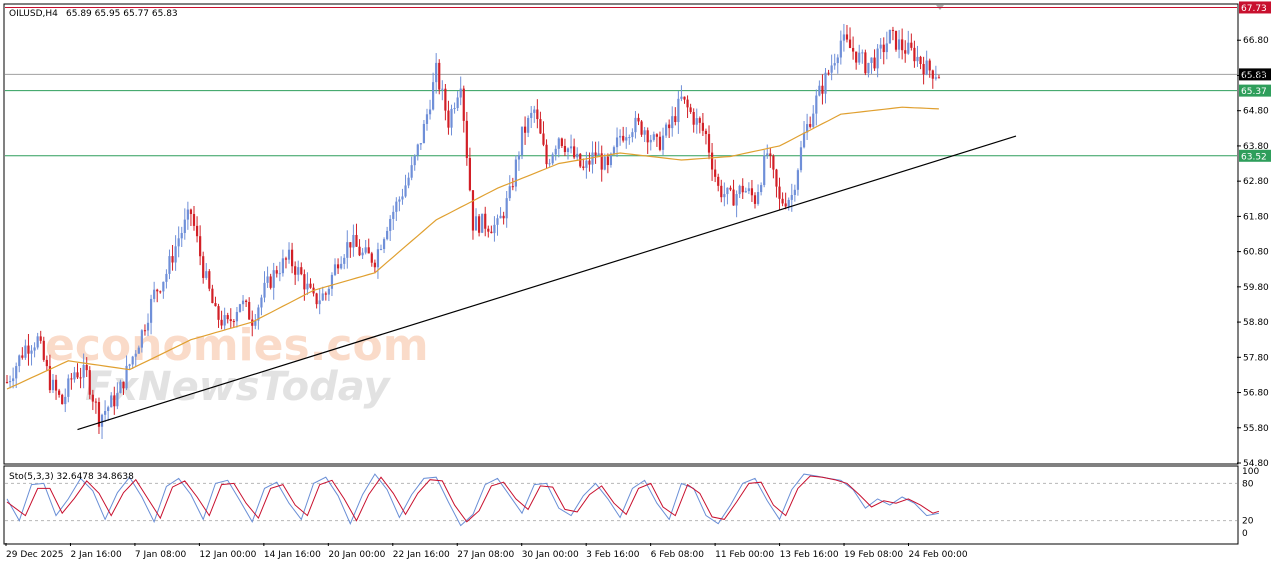  I want to click on stochastic-panel-frame, so click(621, 505).